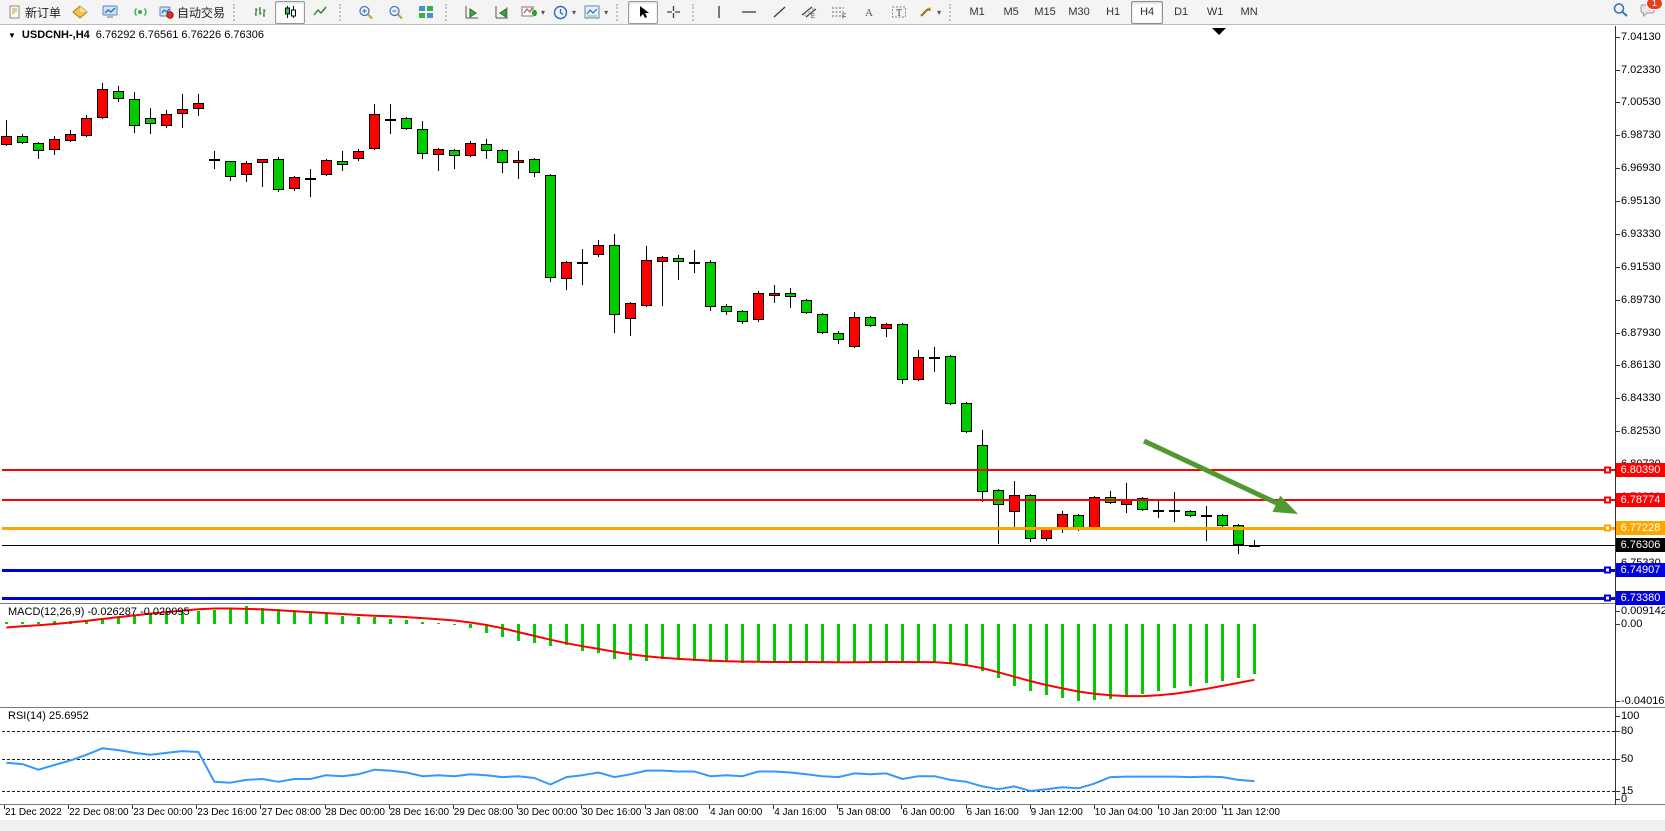 The height and width of the screenshot is (831, 1665). Describe the element at coordinates (320, 12) in the screenshot. I see `line-chart-mode-button` at that location.